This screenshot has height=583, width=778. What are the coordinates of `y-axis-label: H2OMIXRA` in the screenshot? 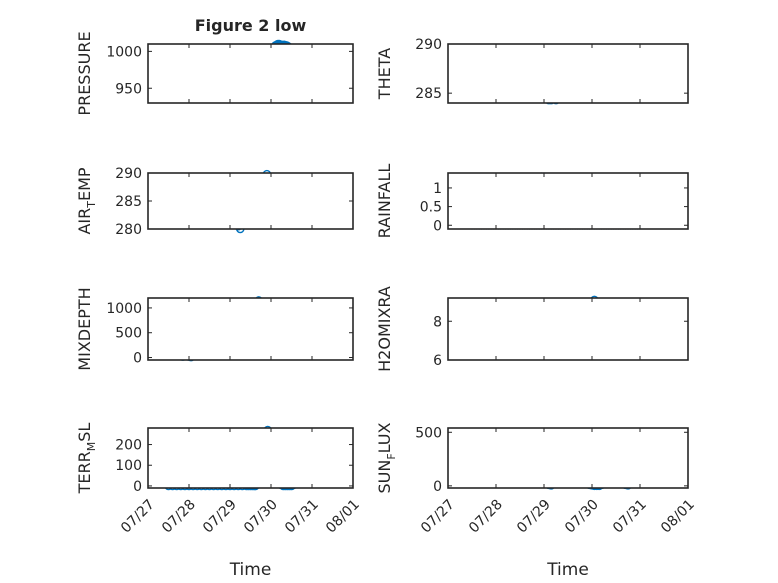 It's located at (384, 329).